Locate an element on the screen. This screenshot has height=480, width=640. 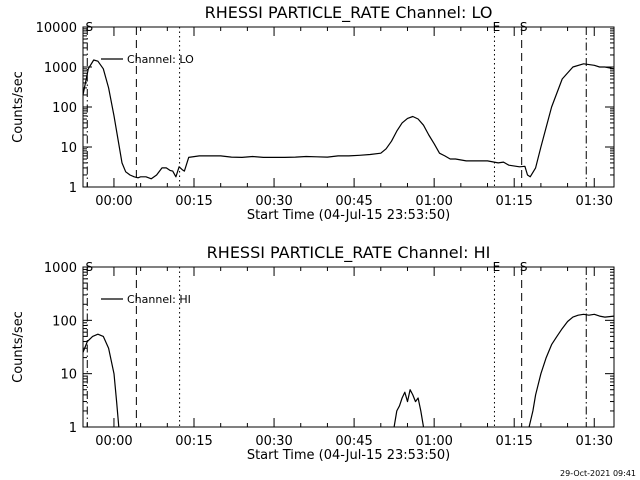
footer-timestamp: 29-Oct-2021 09:41 is located at coordinates (598, 473).